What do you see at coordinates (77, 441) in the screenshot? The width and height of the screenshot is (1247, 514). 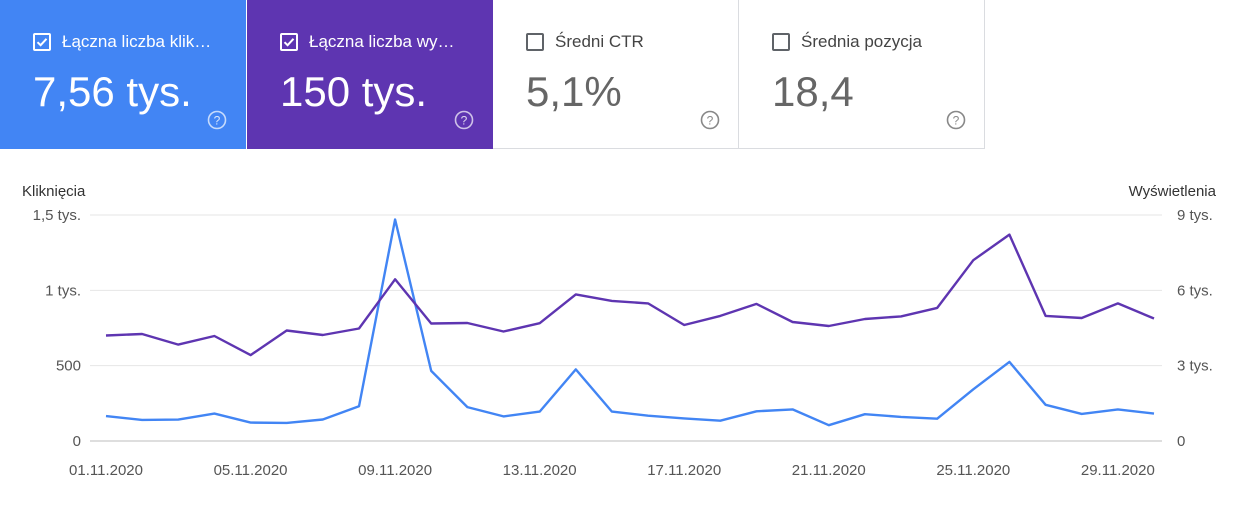 I see `y-left-tick-label: 0` at bounding box center [77, 441].